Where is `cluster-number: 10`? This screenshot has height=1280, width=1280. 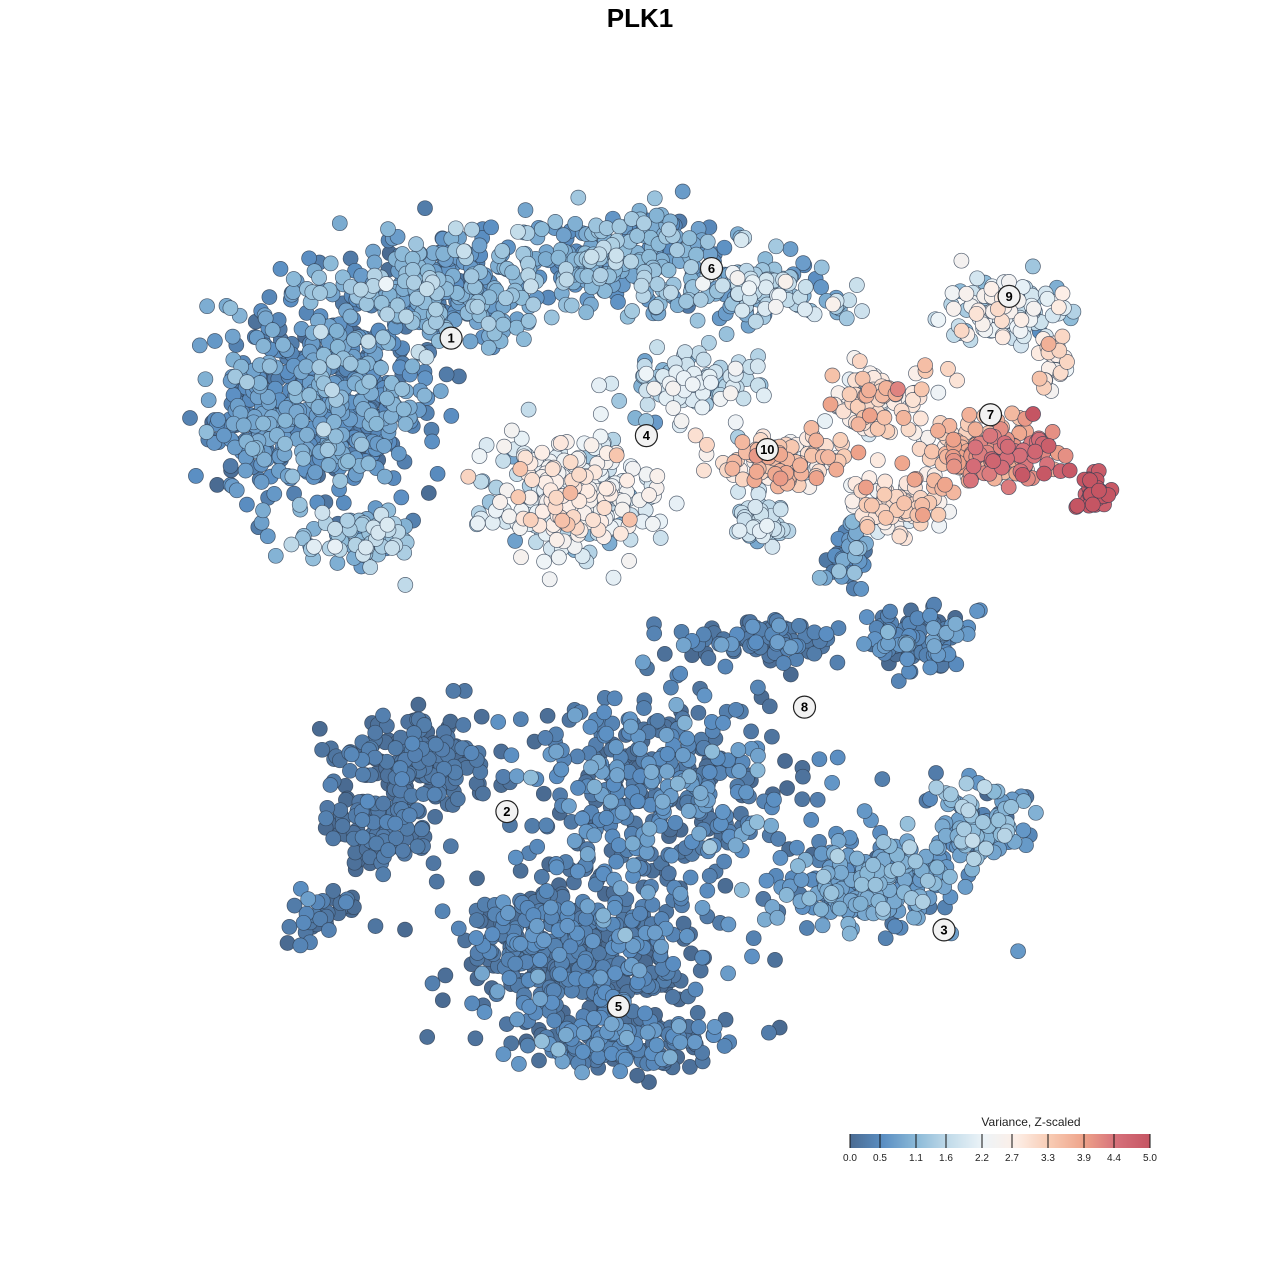 cluster-number: 10 is located at coordinates (767, 449).